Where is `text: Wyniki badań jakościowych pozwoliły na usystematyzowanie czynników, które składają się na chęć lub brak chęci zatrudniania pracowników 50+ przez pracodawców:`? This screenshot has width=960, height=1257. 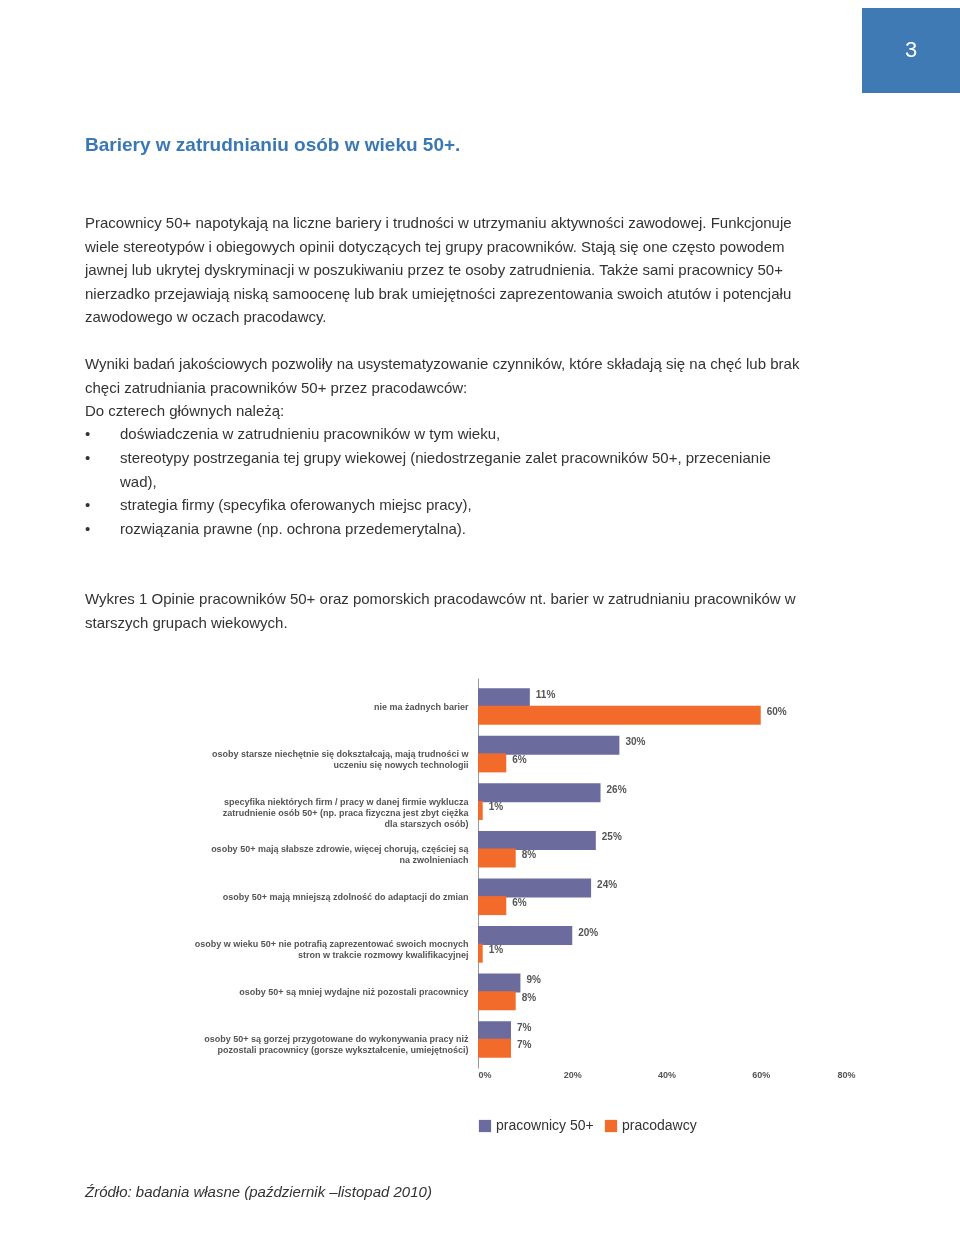 text: Wyniki badań jakościowych pozwoliły na usystematyzowanie czynników, które składają się na chęć lub brak chęci zatrudniania pracowników 50+ przez pracodawców: is located at coordinates (442, 375).